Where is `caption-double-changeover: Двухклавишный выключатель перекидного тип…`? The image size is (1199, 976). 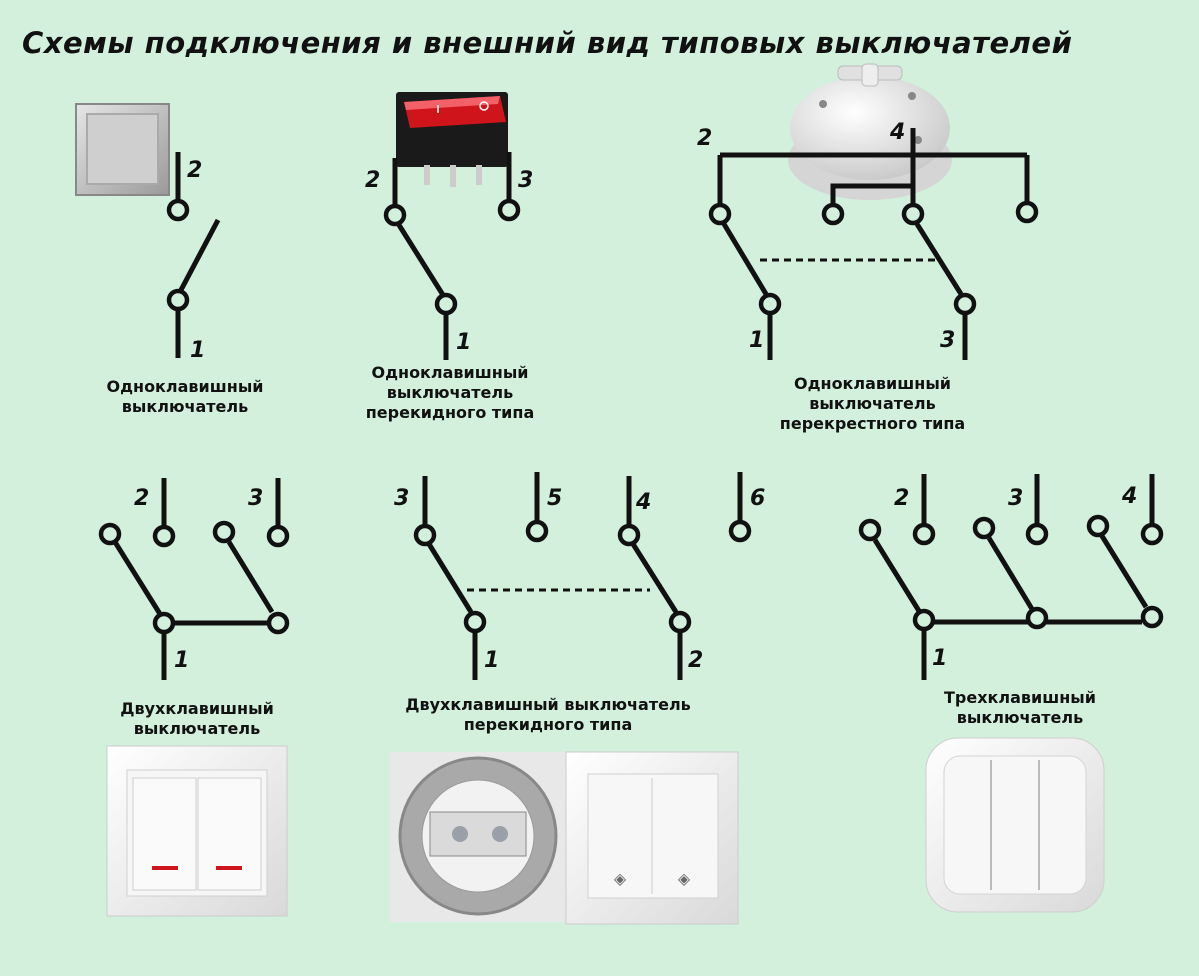
caption-double-changeover: Двухклавишный выключатель перекидного тип… is located at coordinates (548, 714).